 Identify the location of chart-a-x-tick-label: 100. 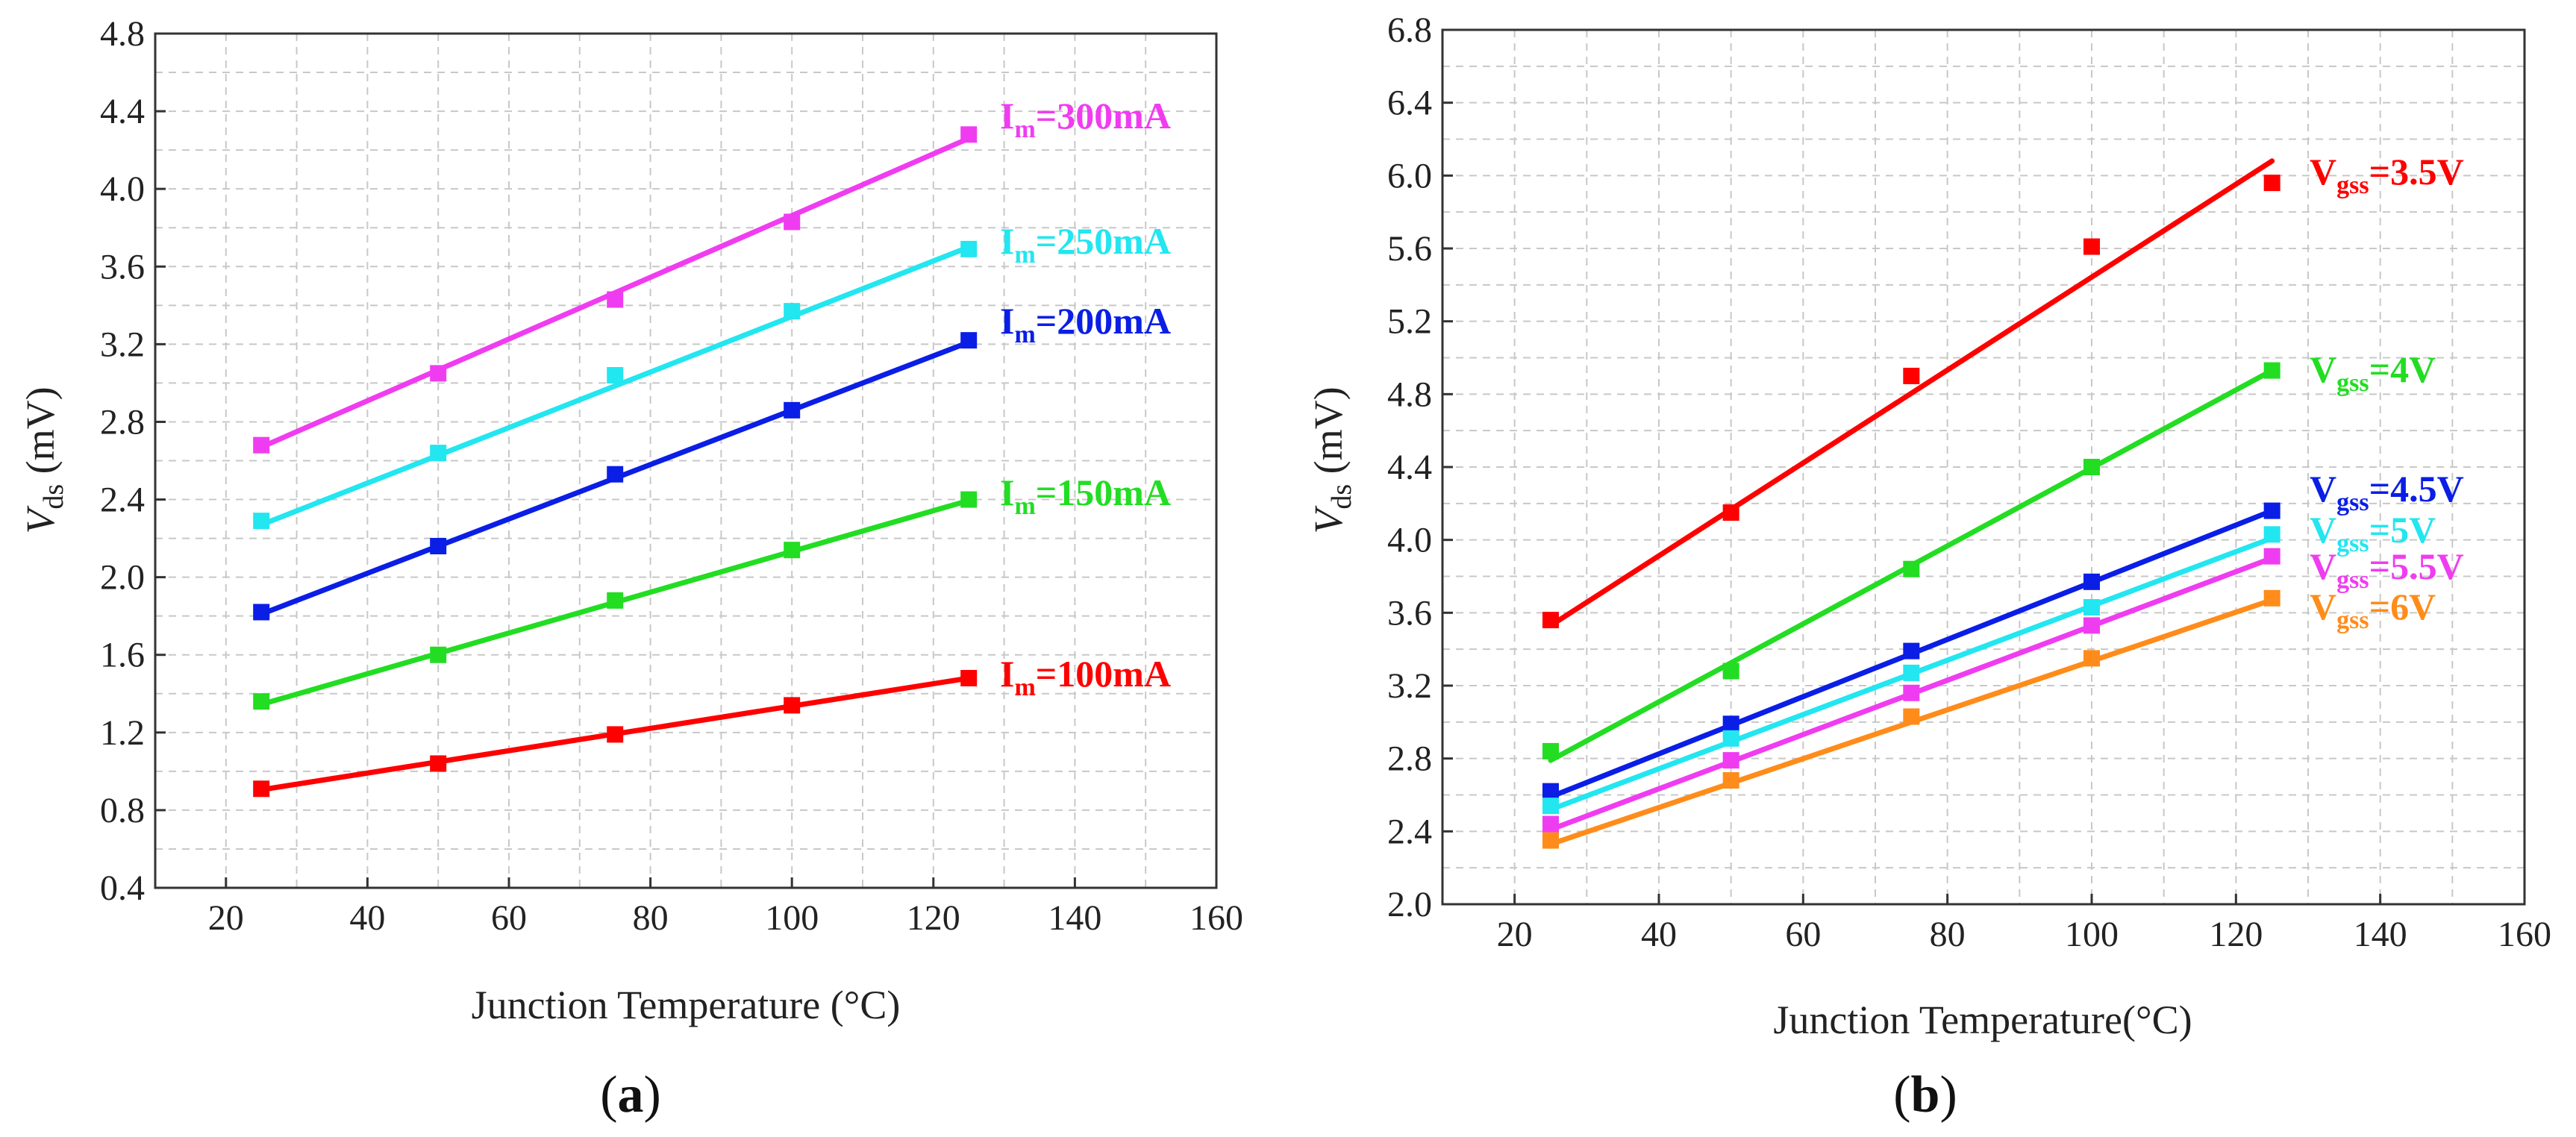
(792, 918).